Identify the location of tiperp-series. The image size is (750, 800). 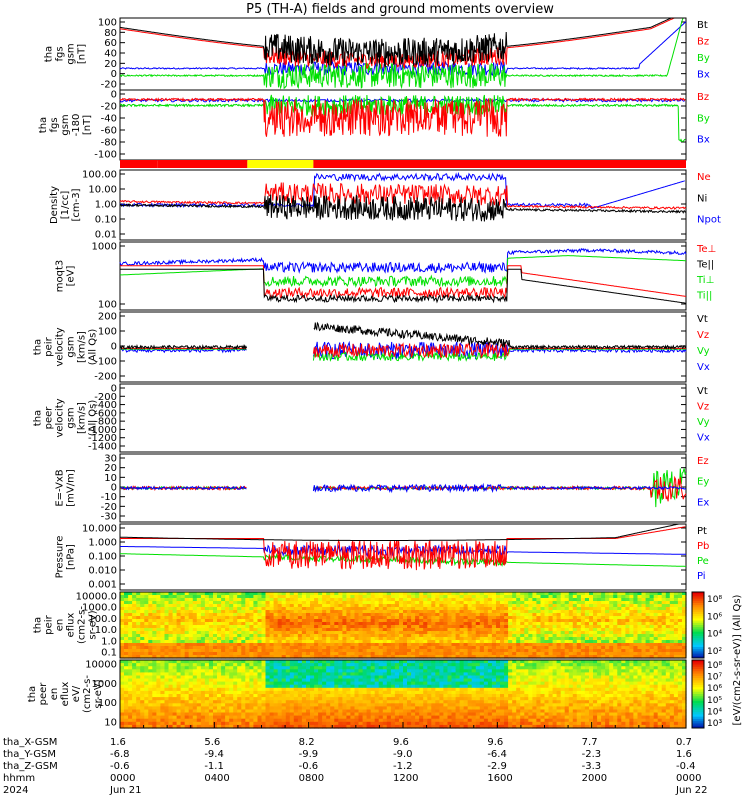
(402, 271).